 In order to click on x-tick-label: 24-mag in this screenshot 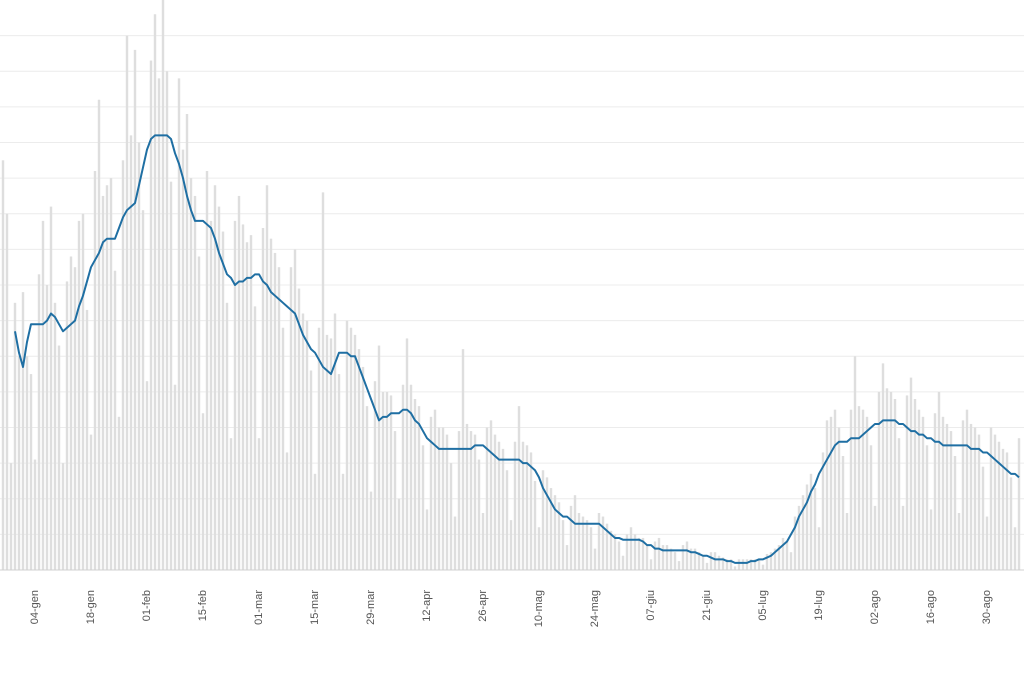, I will do `click(595, 608)`.